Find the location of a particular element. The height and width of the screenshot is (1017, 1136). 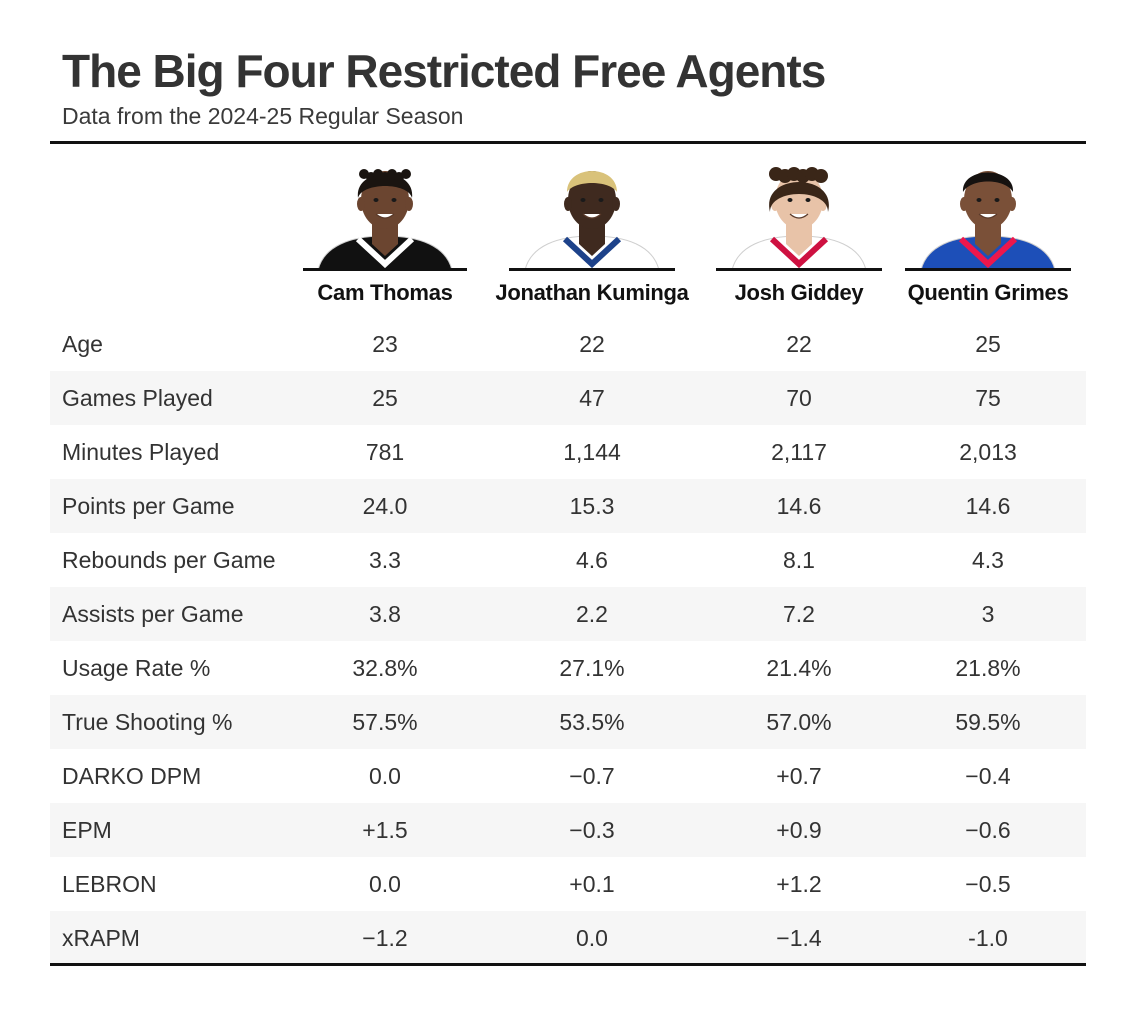

table-cell: 53.5% is located at coordinates (592, 722).